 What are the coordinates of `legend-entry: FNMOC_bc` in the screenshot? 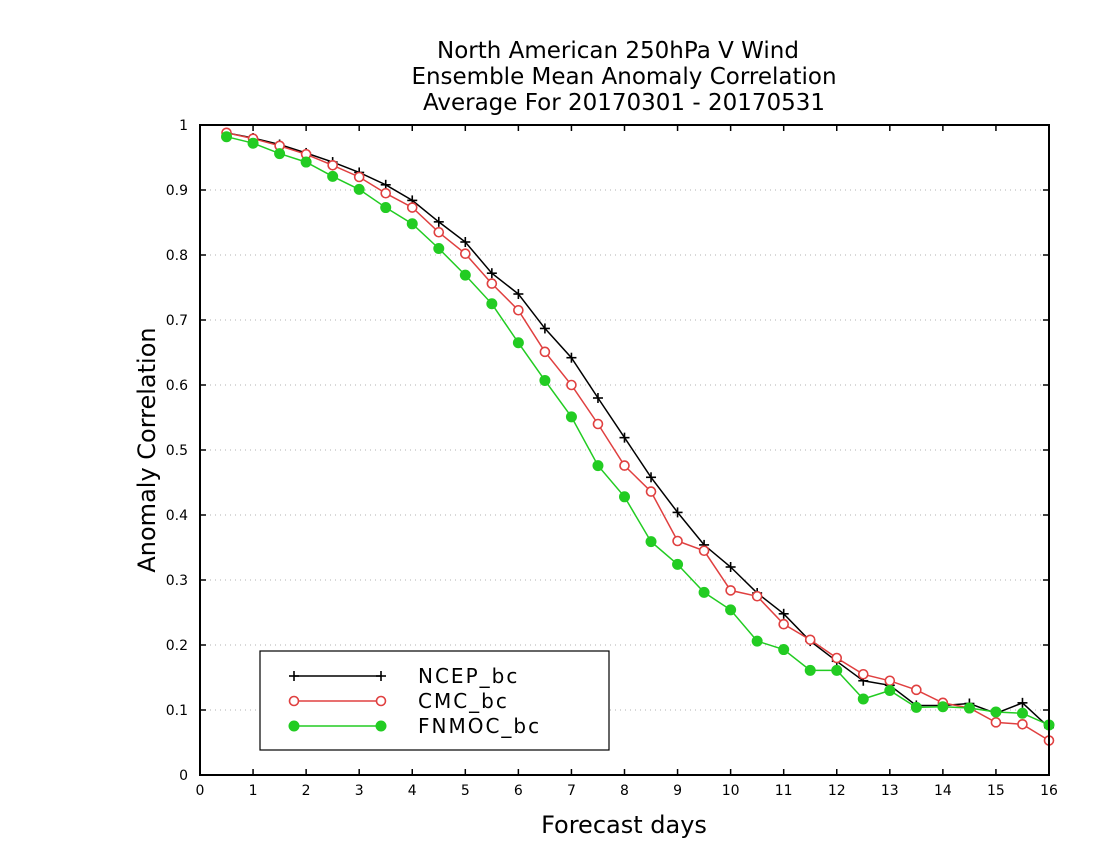 It's located at (413, 726).